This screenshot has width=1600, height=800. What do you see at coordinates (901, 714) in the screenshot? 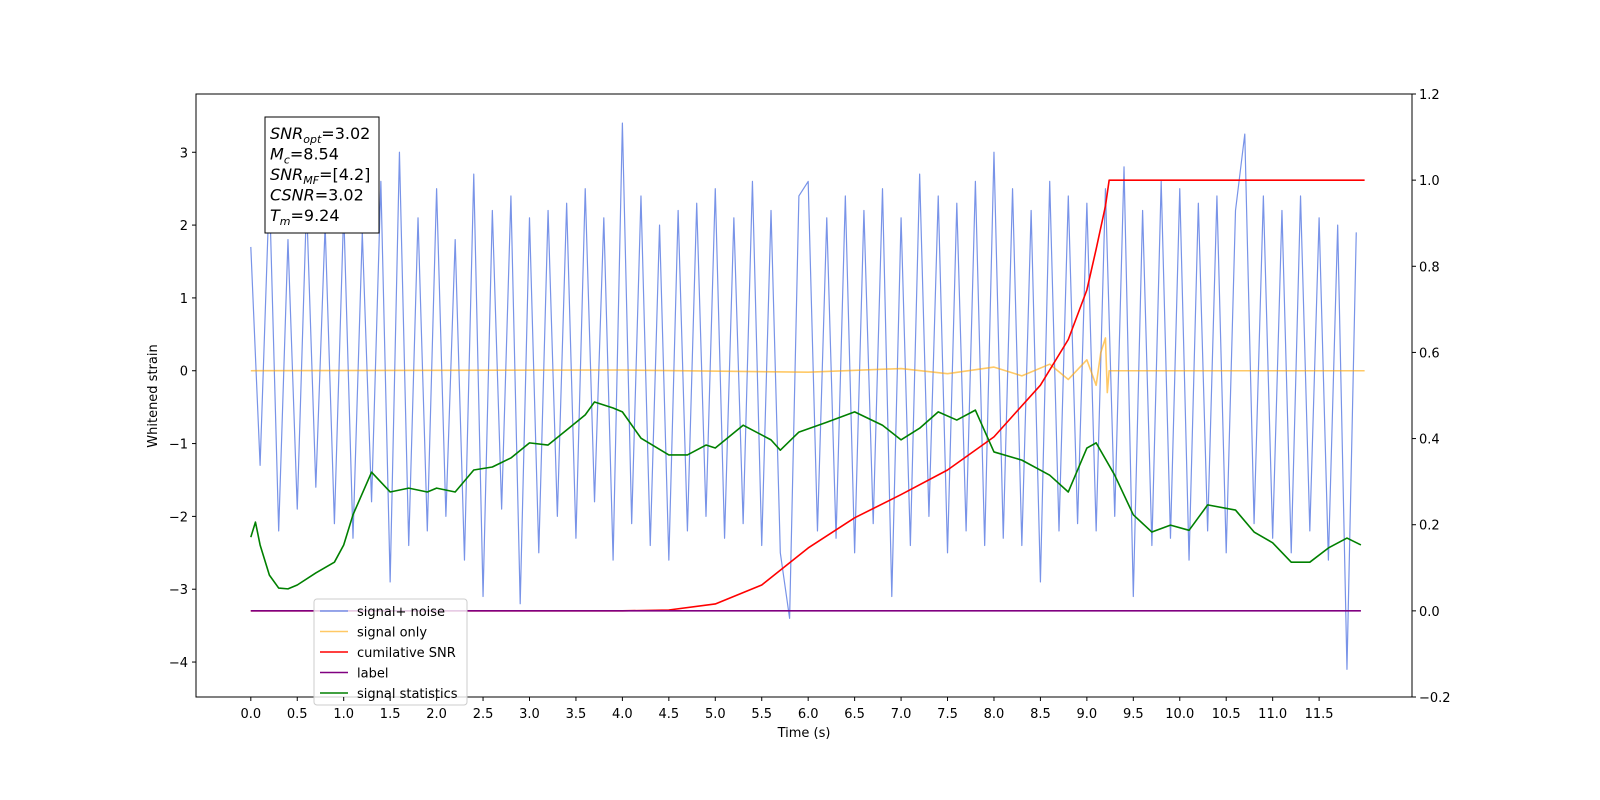
I see `x-tick-label: 7.0` at bounding box center [901, 714].